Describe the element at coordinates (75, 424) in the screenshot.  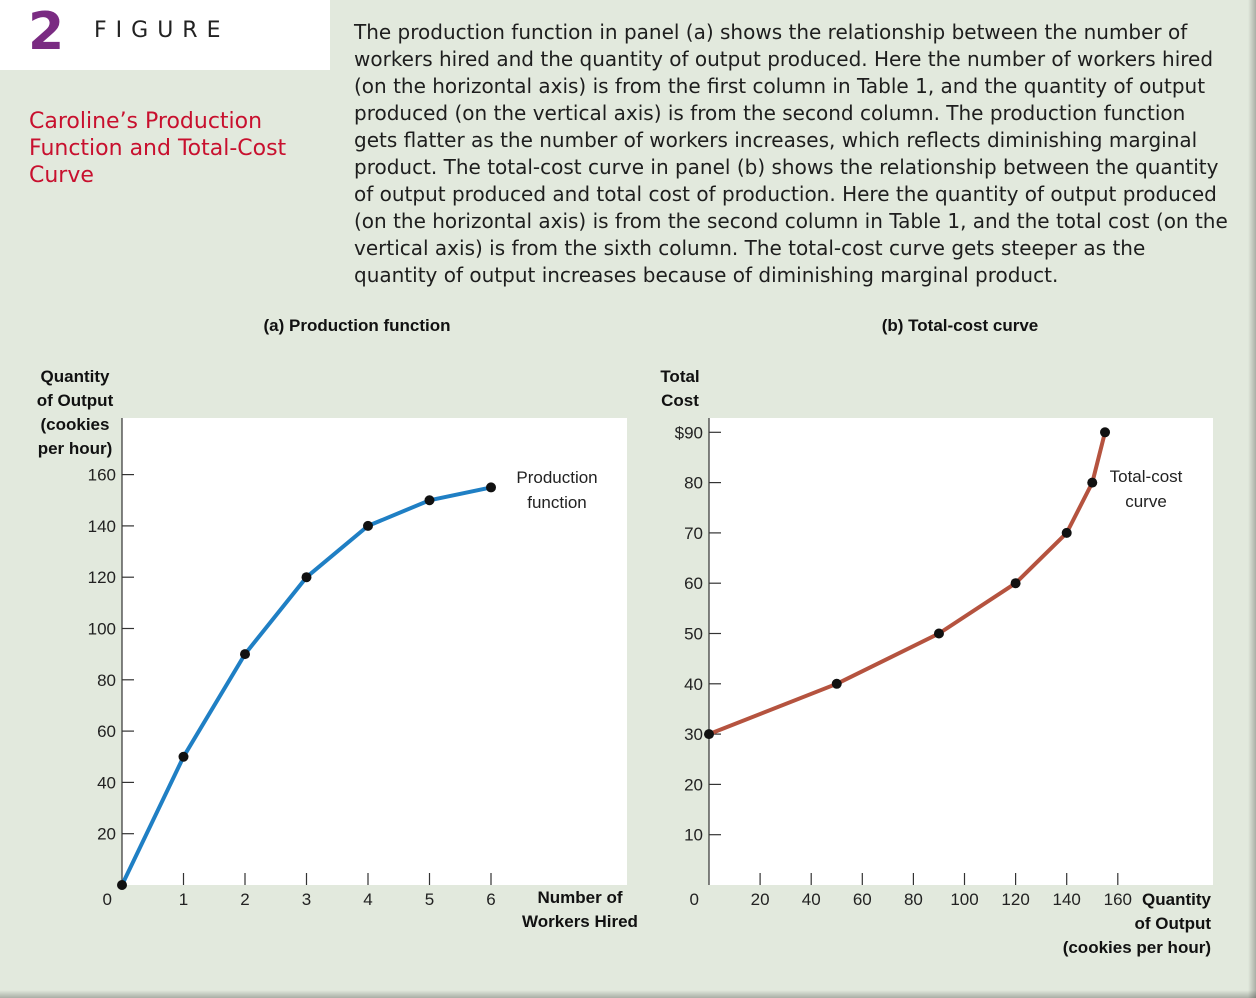
I see `y-axis-label: (cookies` at that location.